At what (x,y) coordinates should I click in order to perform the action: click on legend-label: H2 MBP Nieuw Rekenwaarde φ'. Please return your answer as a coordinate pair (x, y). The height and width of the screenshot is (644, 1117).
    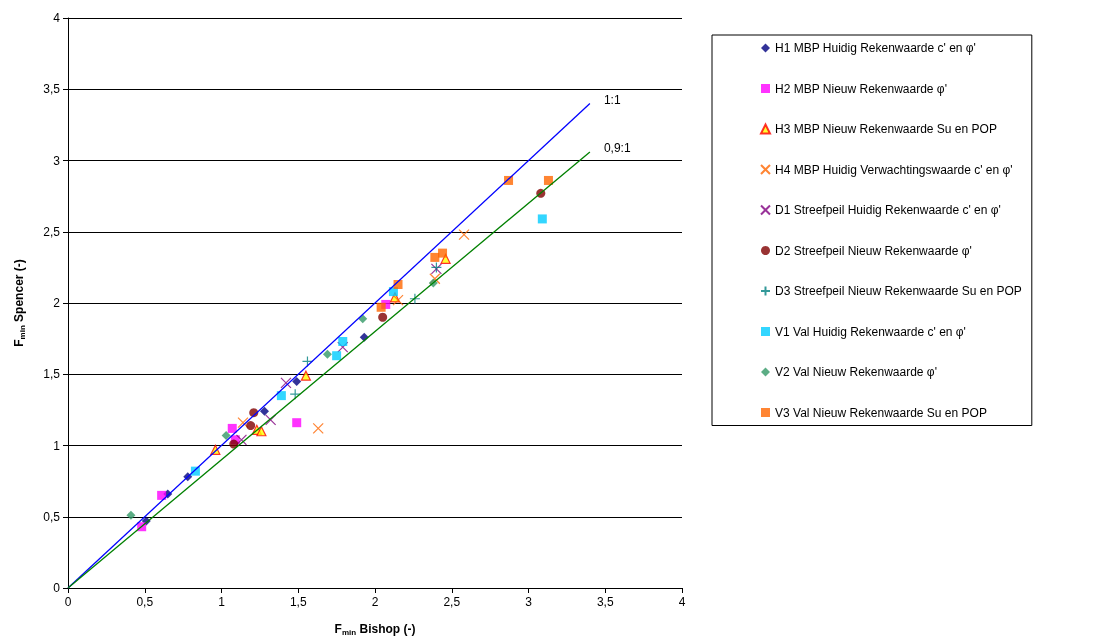
    Looking at the image, I should click on (861, 88).